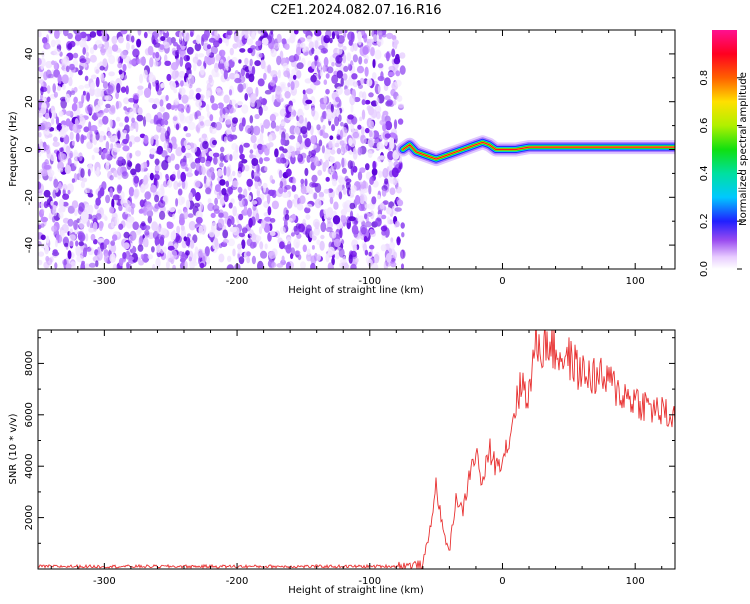 The width and height of the screenshot is (750, 604). I want to click on x-tick-label: 0, so click(502, 581).